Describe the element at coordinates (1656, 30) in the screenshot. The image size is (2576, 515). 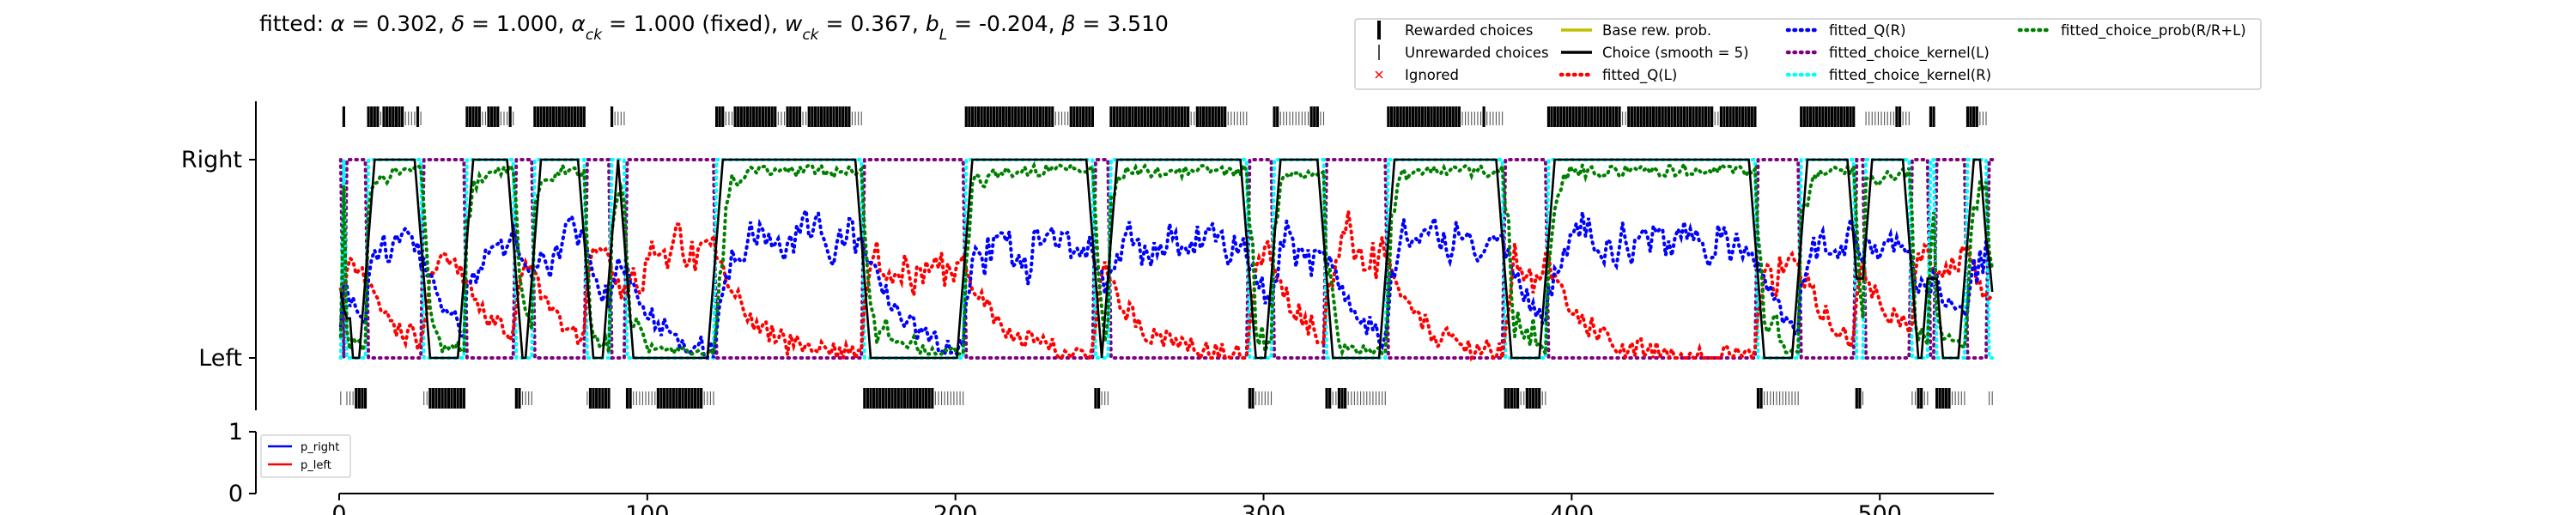
I see `legend-label: Base rew. prob.` at that location.